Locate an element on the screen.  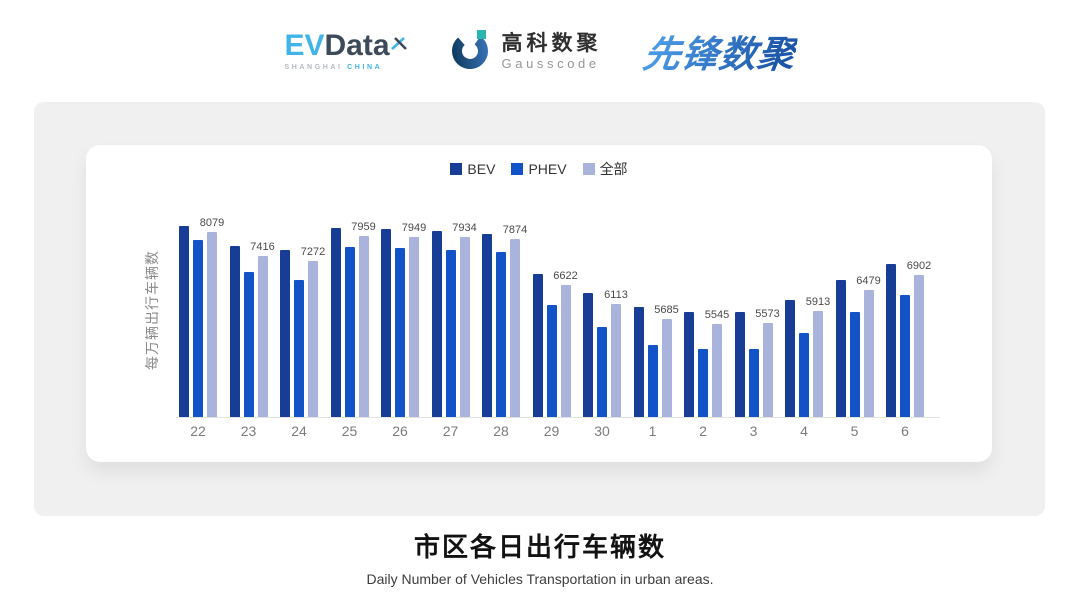
x-axis-label: 27 is located at coordinates (450, 431).